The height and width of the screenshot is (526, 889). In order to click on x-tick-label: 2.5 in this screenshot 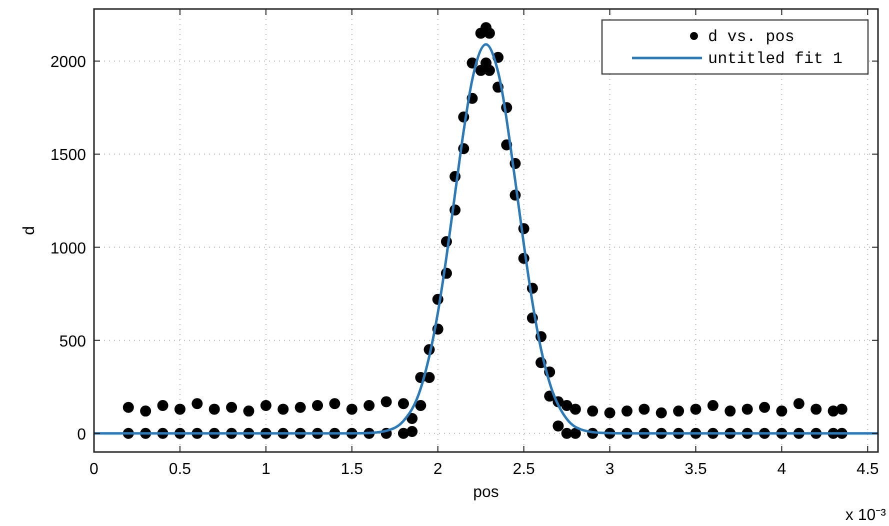, I will do `click(524, 469)`.